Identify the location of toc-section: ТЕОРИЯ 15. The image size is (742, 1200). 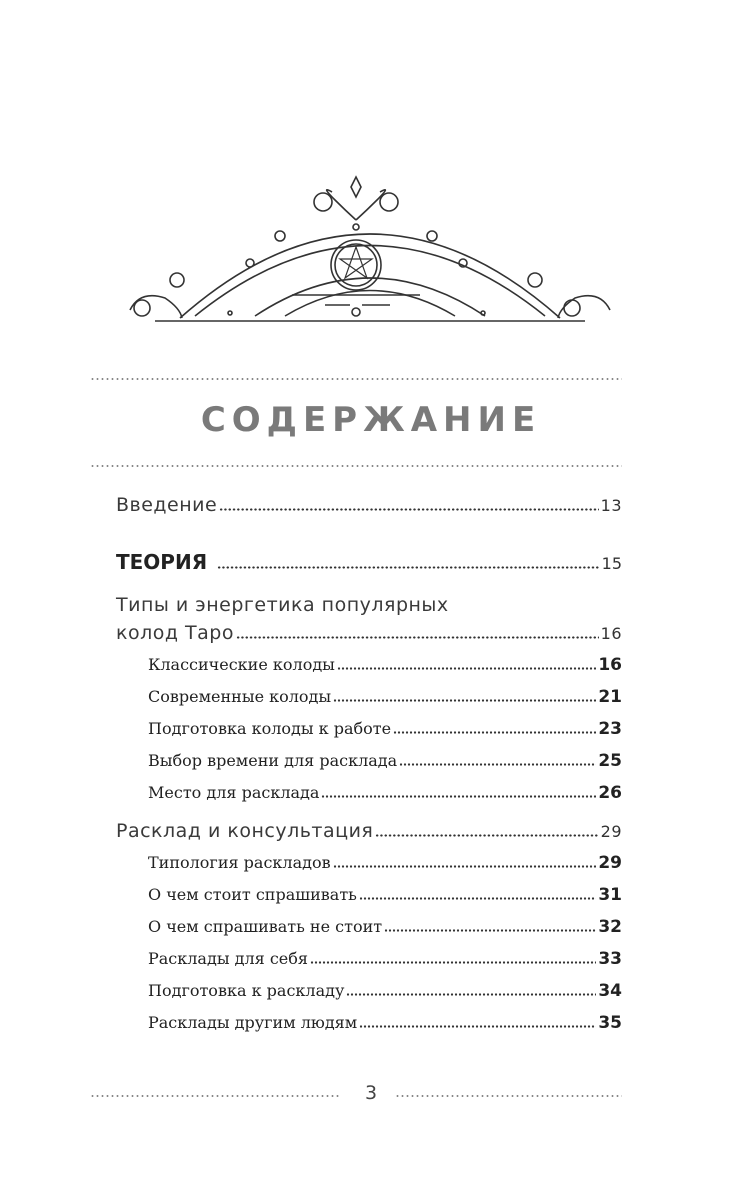
(369, 562).